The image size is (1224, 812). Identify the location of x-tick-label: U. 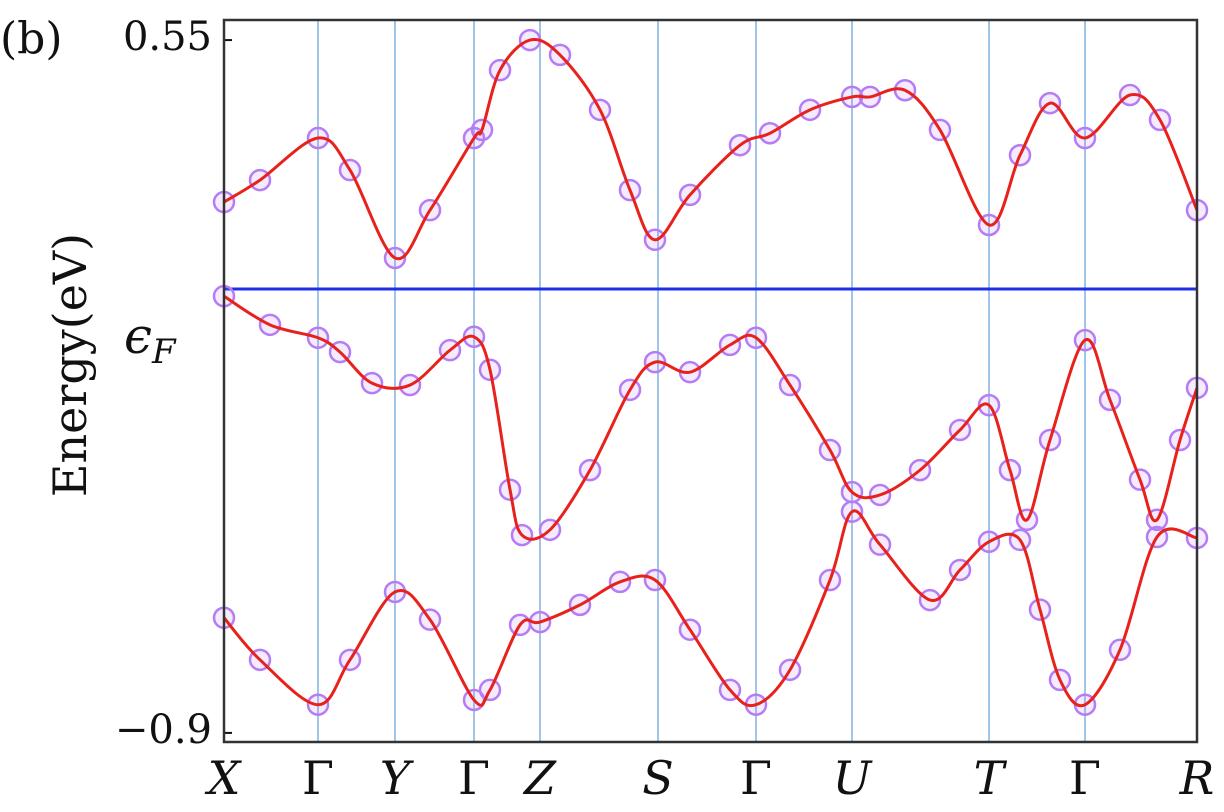
(853, 778).